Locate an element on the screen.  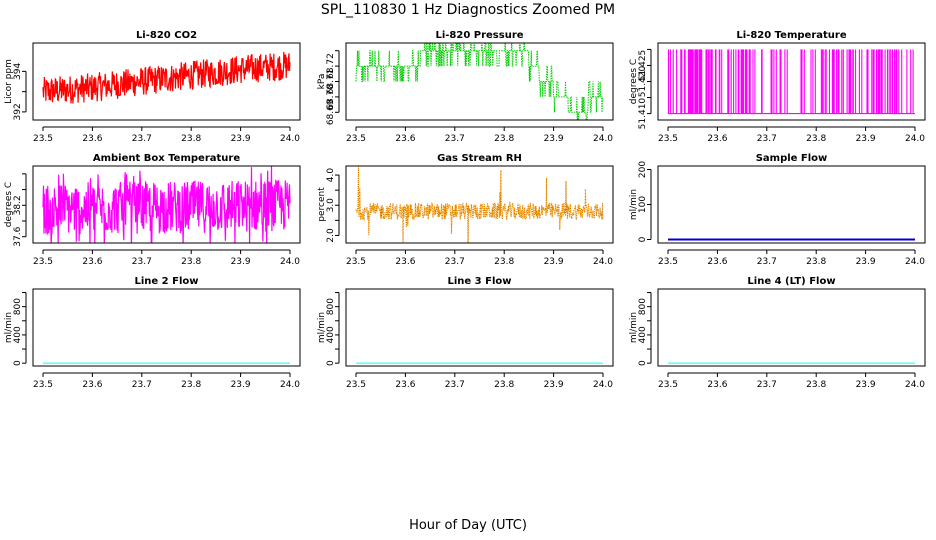
line4-x-tick-label: 23.9 is located at coordinates (866, 385).